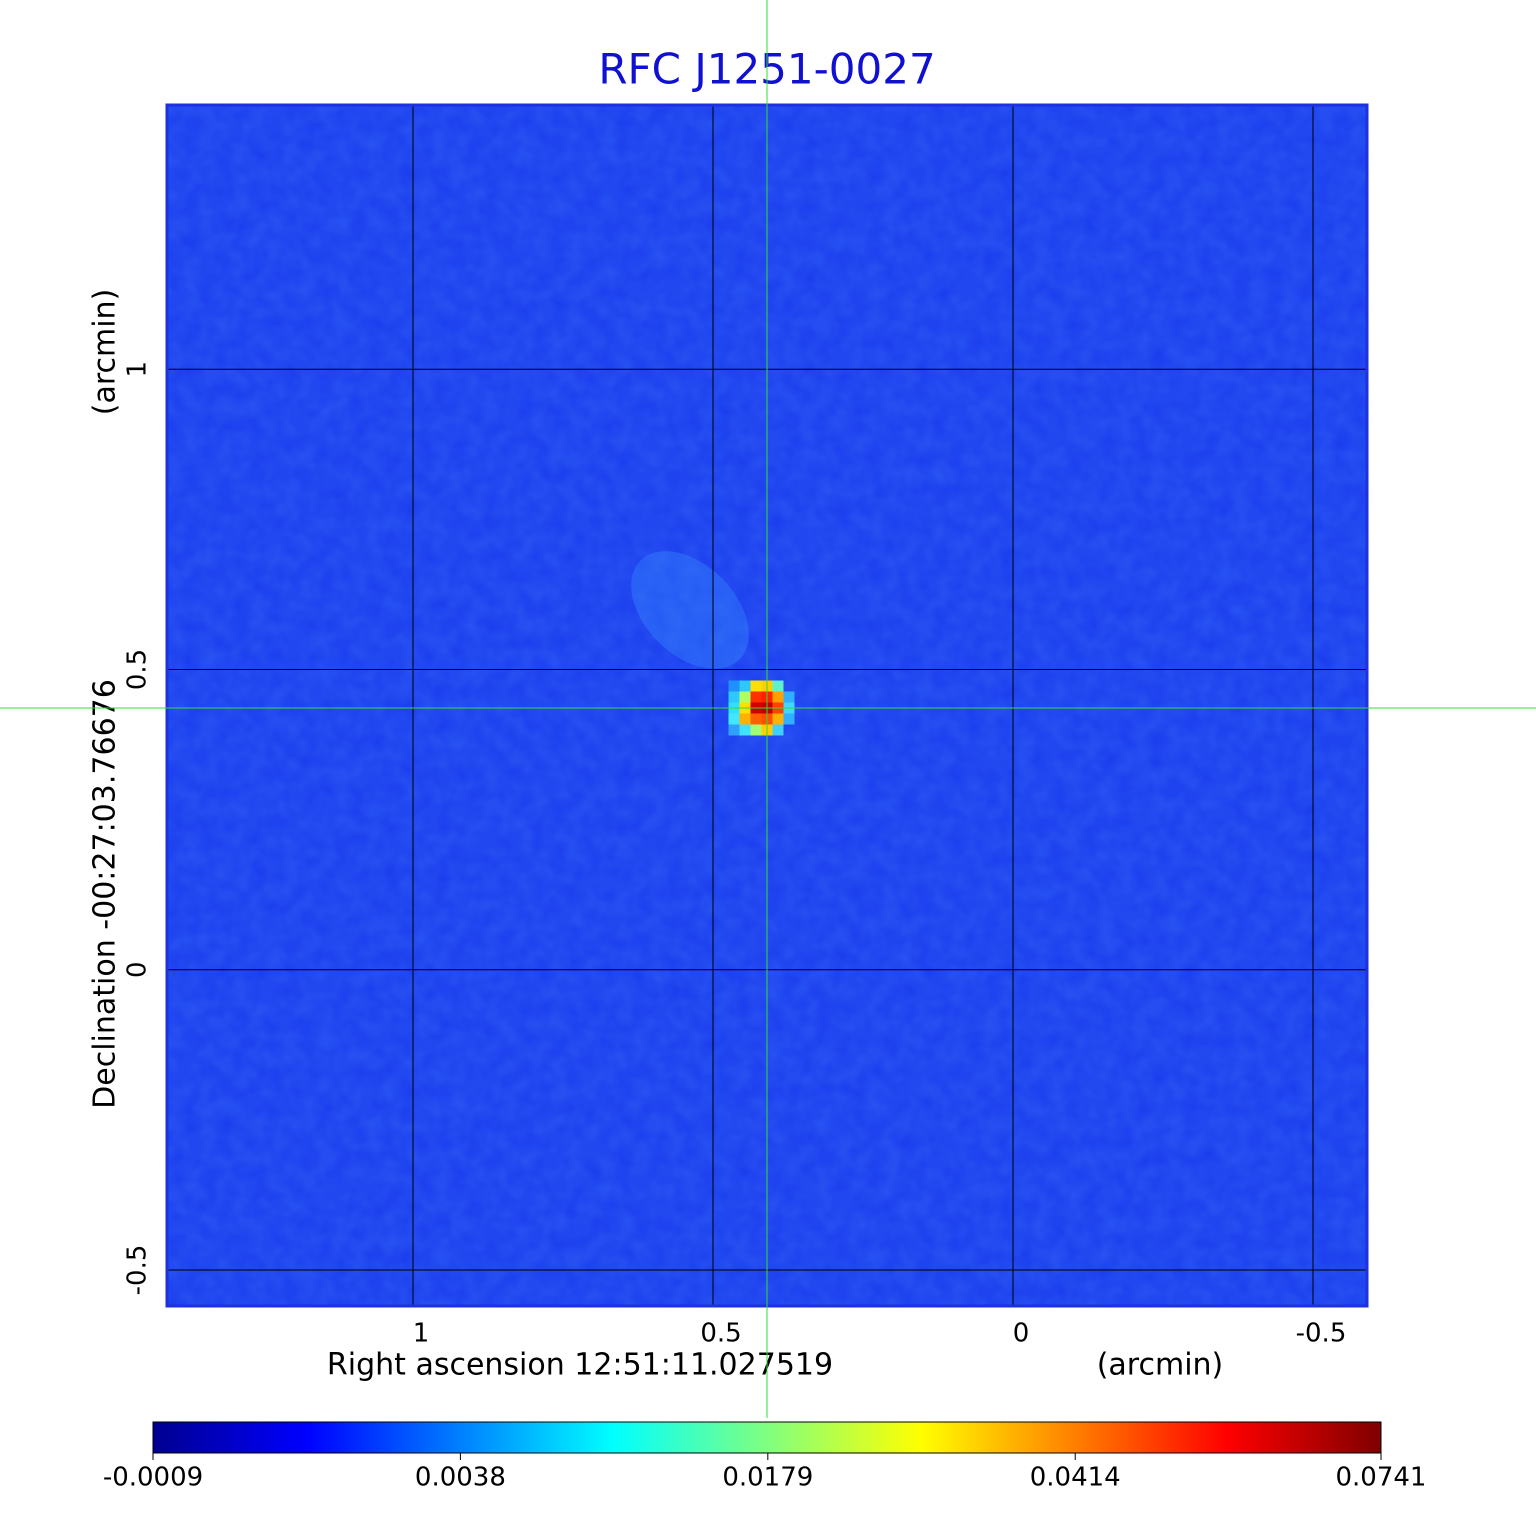 The image size is (1536, 1515). I want to click on x-tick-label: 1, so click(421, 1334).